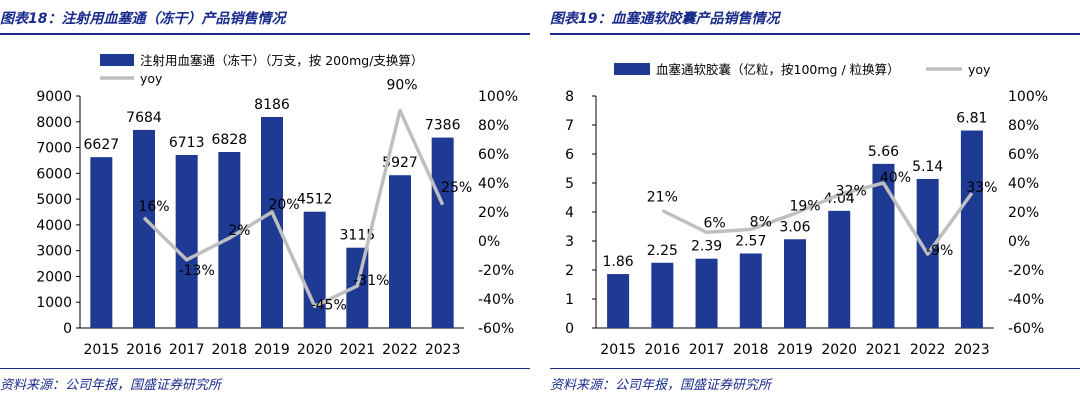 This screenshot has width=1080, height=400. Describe the element at coordinates (839, 199) in the screenshot. I see `bar-value-label: 4.04` at that location.